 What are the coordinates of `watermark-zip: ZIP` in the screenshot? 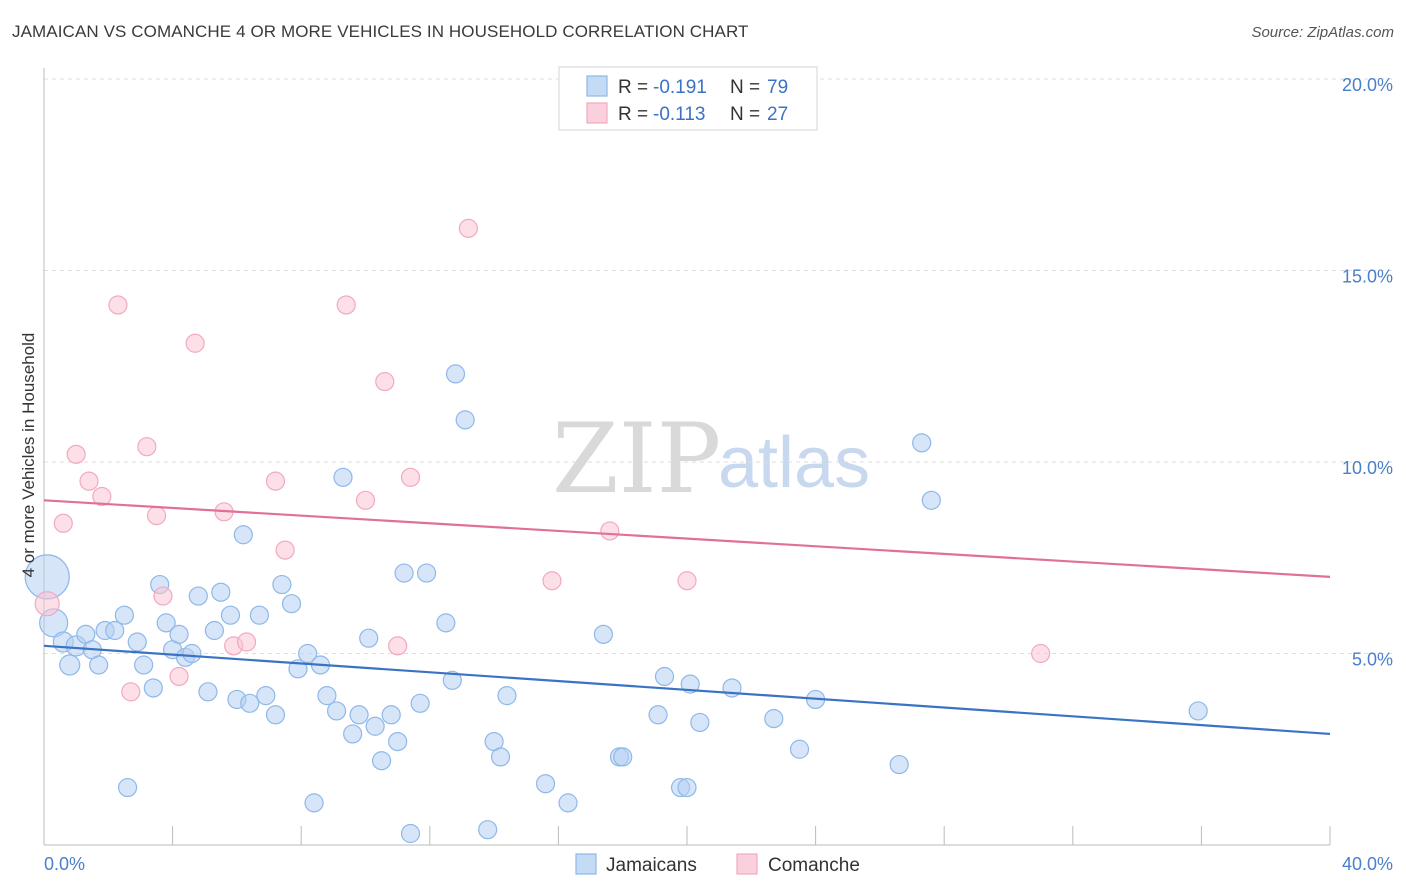 It's located at (636, 459).